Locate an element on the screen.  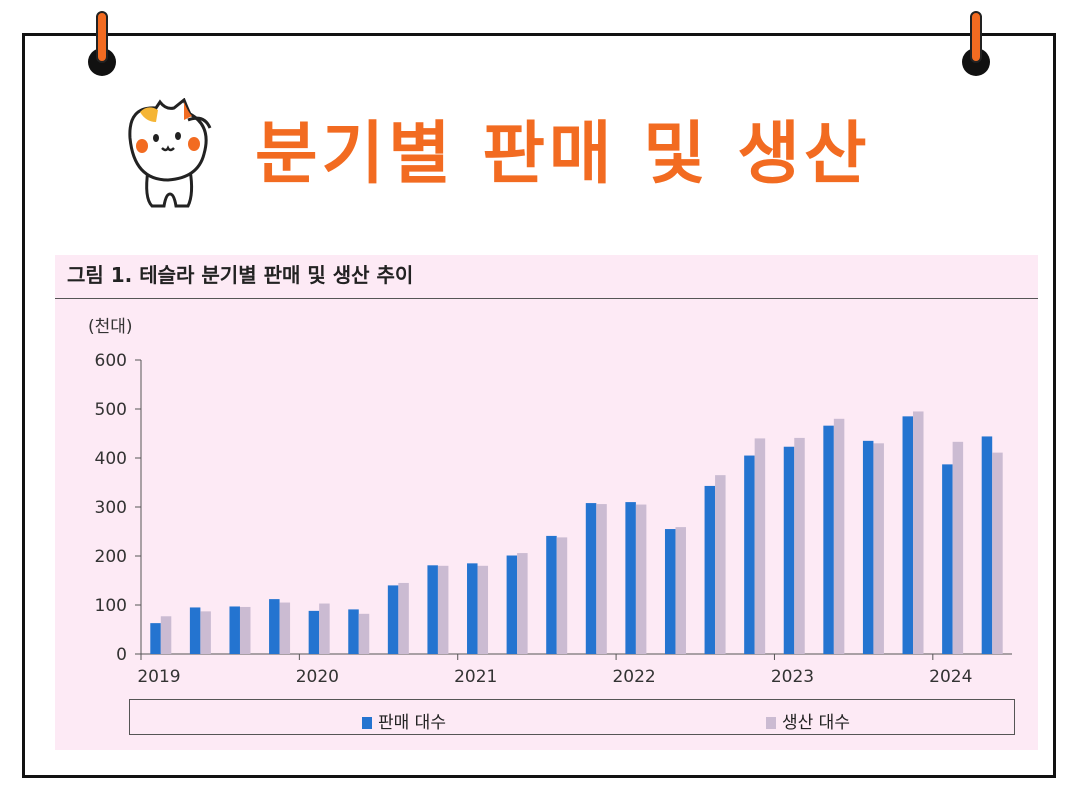
y-tick-label: 600 is located at coordinates (111, 361).